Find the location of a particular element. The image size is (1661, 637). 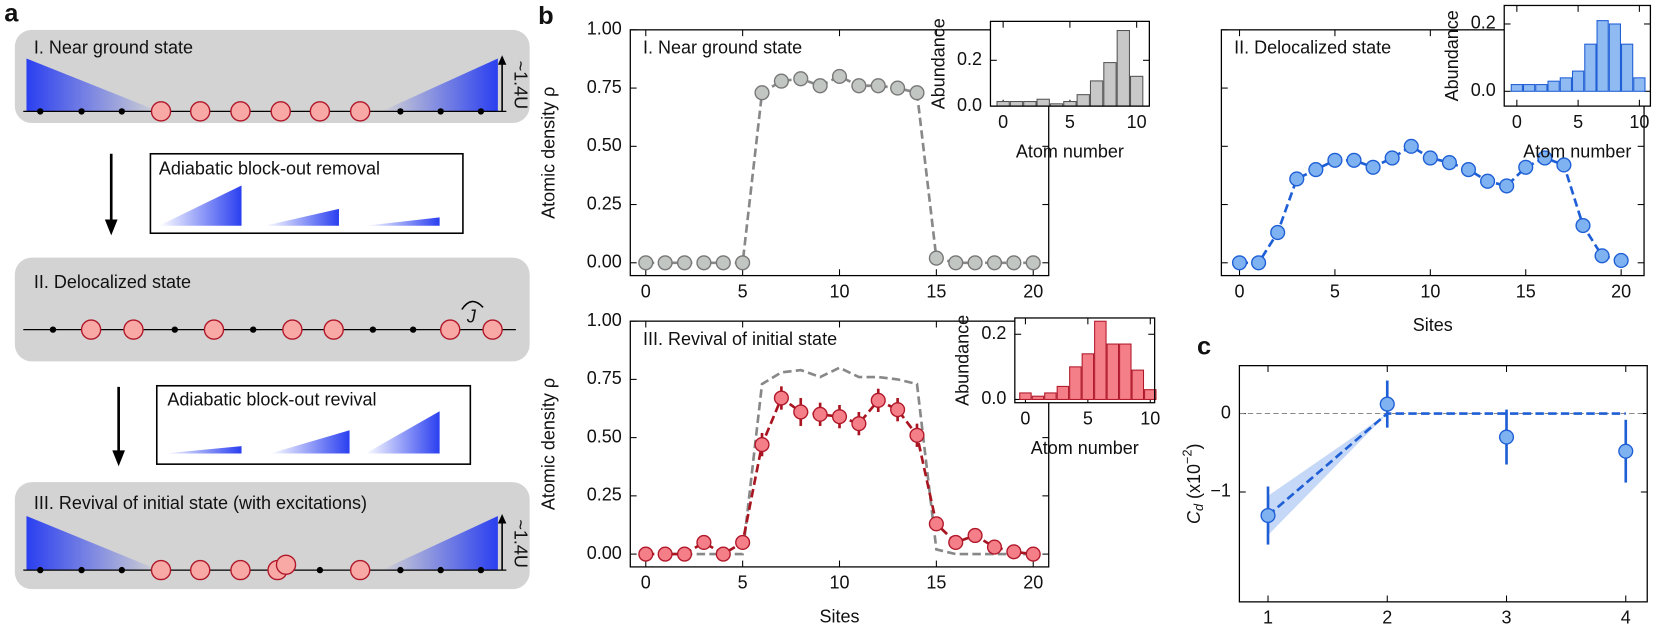

state-box is located at coordinates (272, 76).